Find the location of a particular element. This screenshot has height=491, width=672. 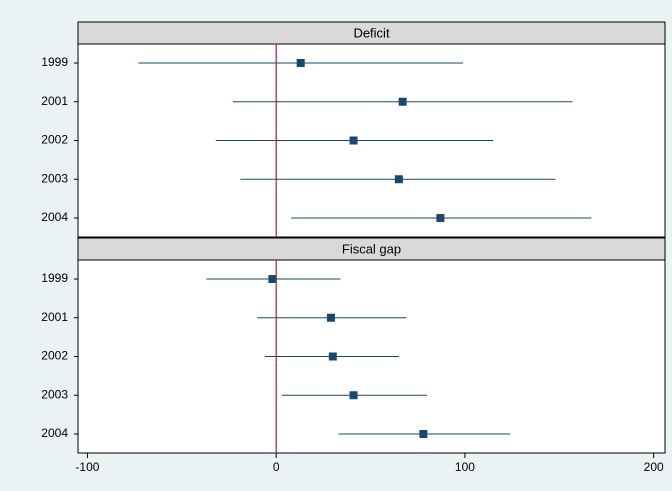

x-tick-label: 0 is located at coordinates (276, 467).